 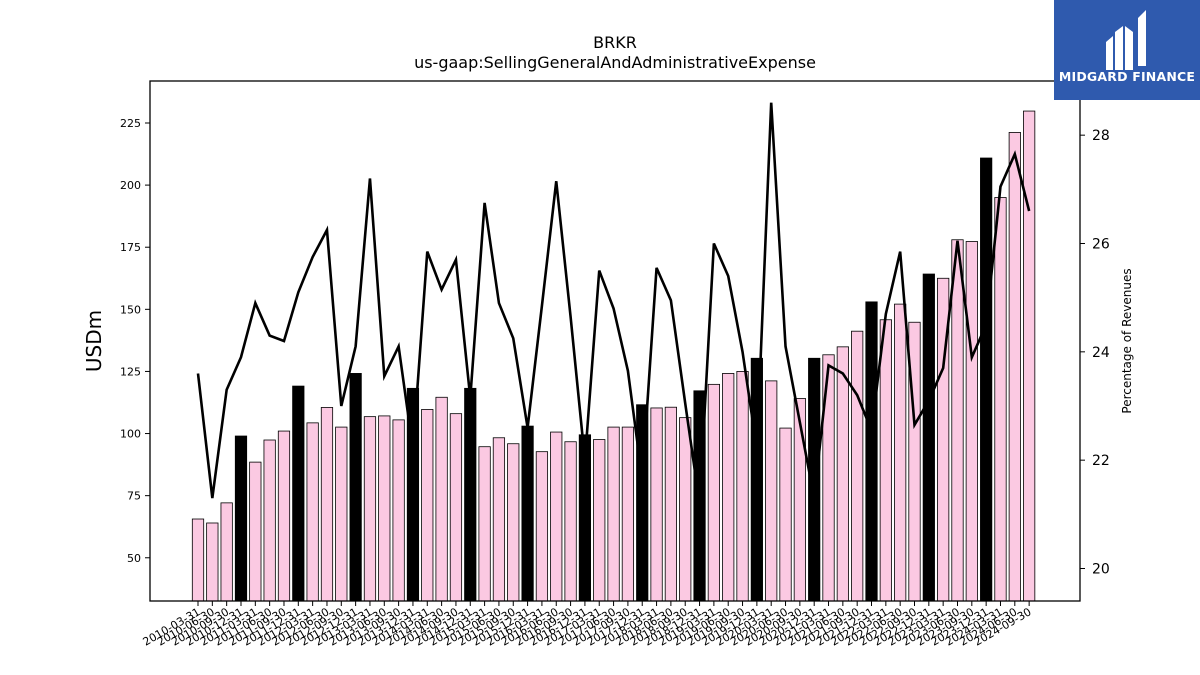 I want to click on y-tick-label: 125, so click(x=130, y=371).